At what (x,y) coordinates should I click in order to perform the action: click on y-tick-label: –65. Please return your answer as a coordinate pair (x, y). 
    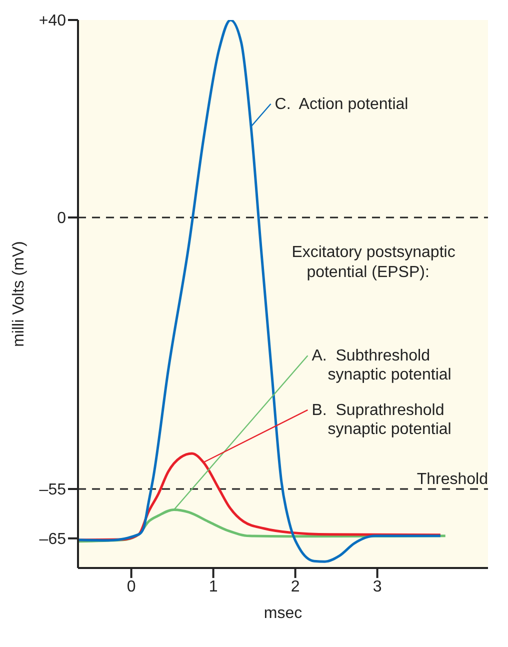
    Looking at the image, I should click on (52, 539).